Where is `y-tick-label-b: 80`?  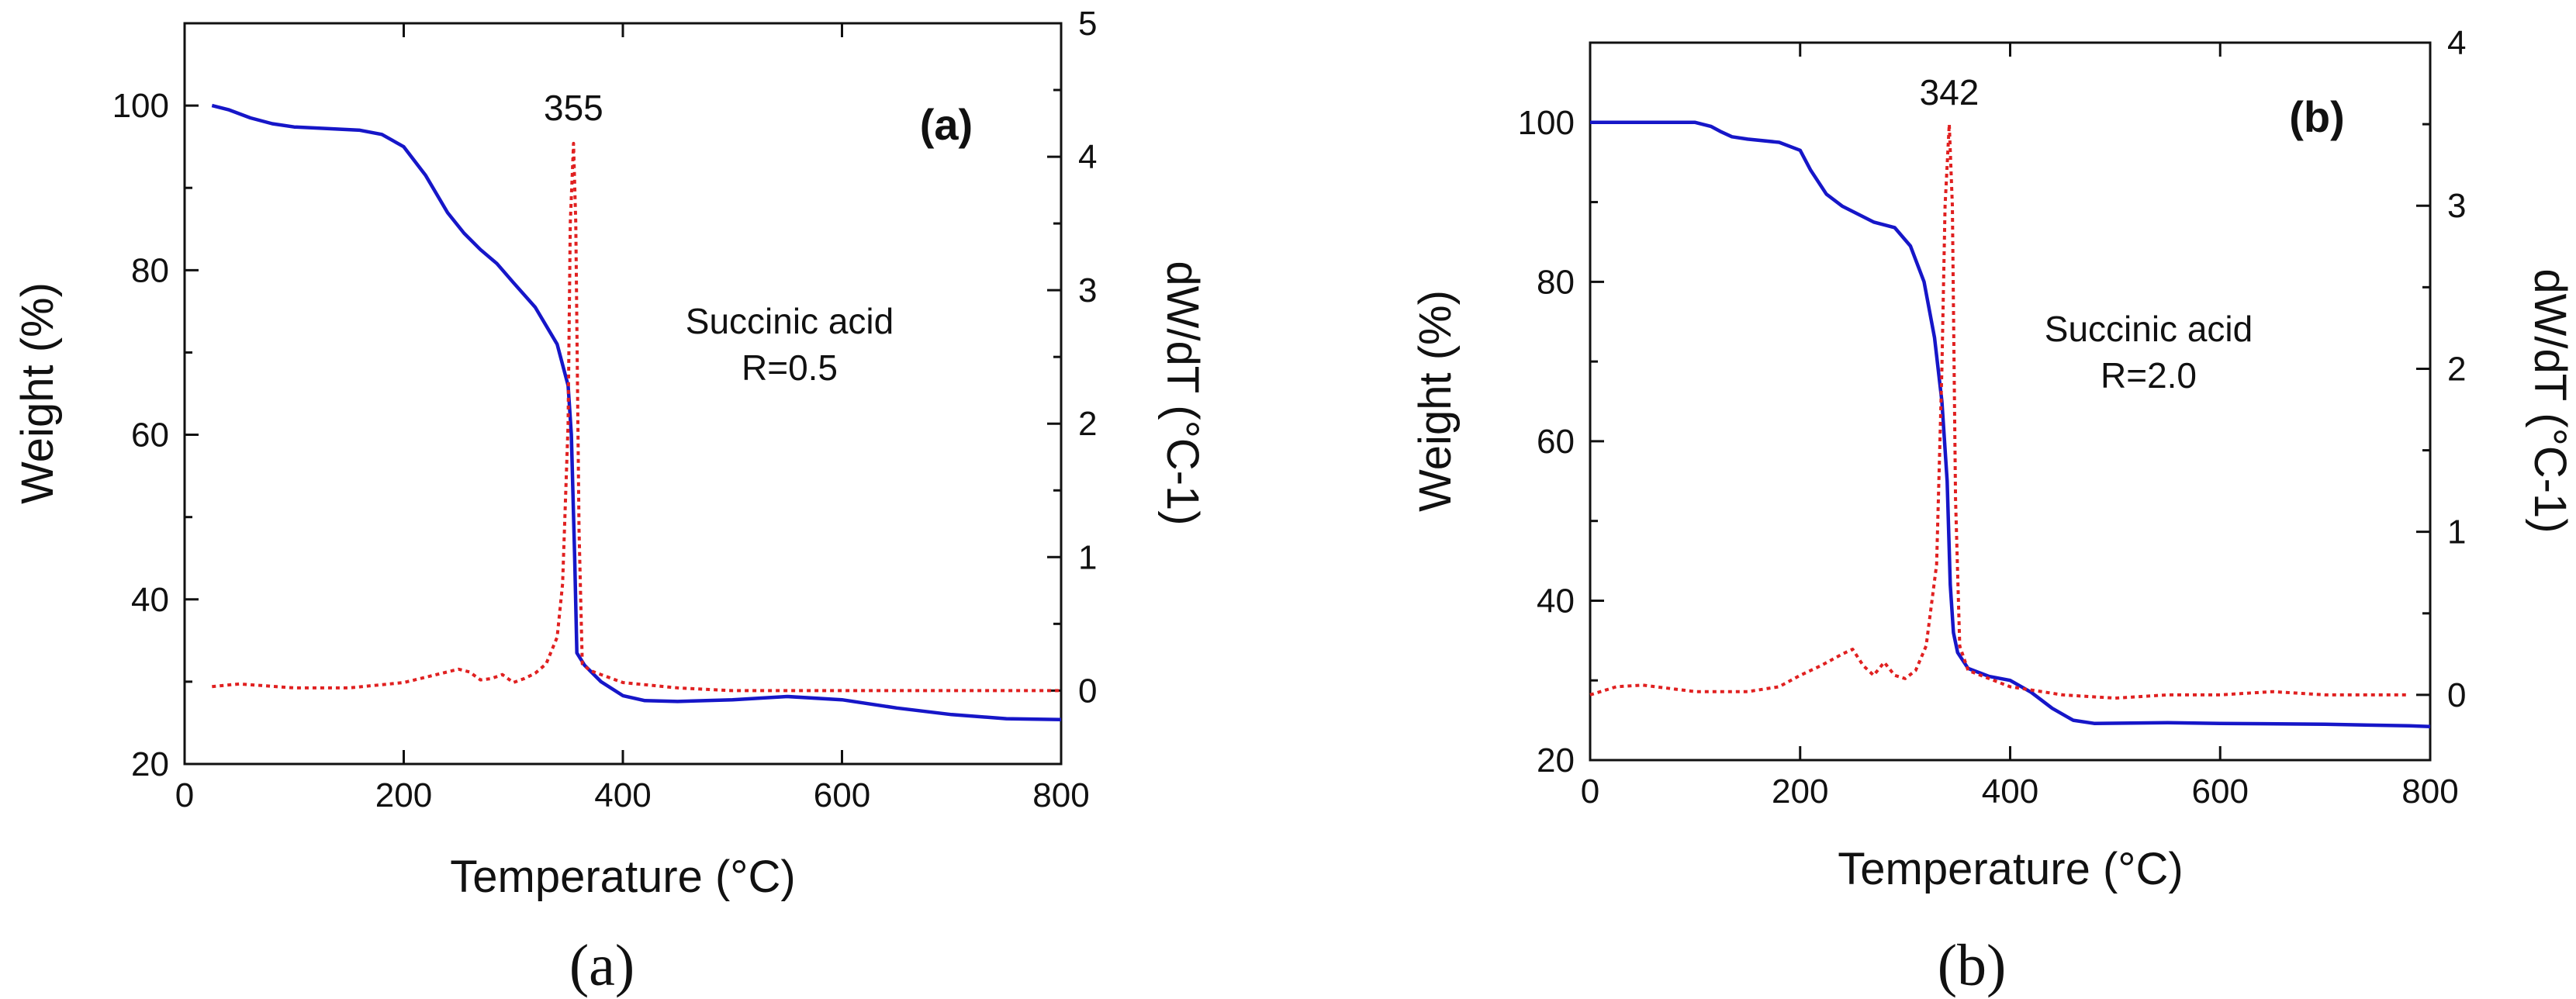 y-tick-label-b: 80 is located at coordinates (1556, 282).